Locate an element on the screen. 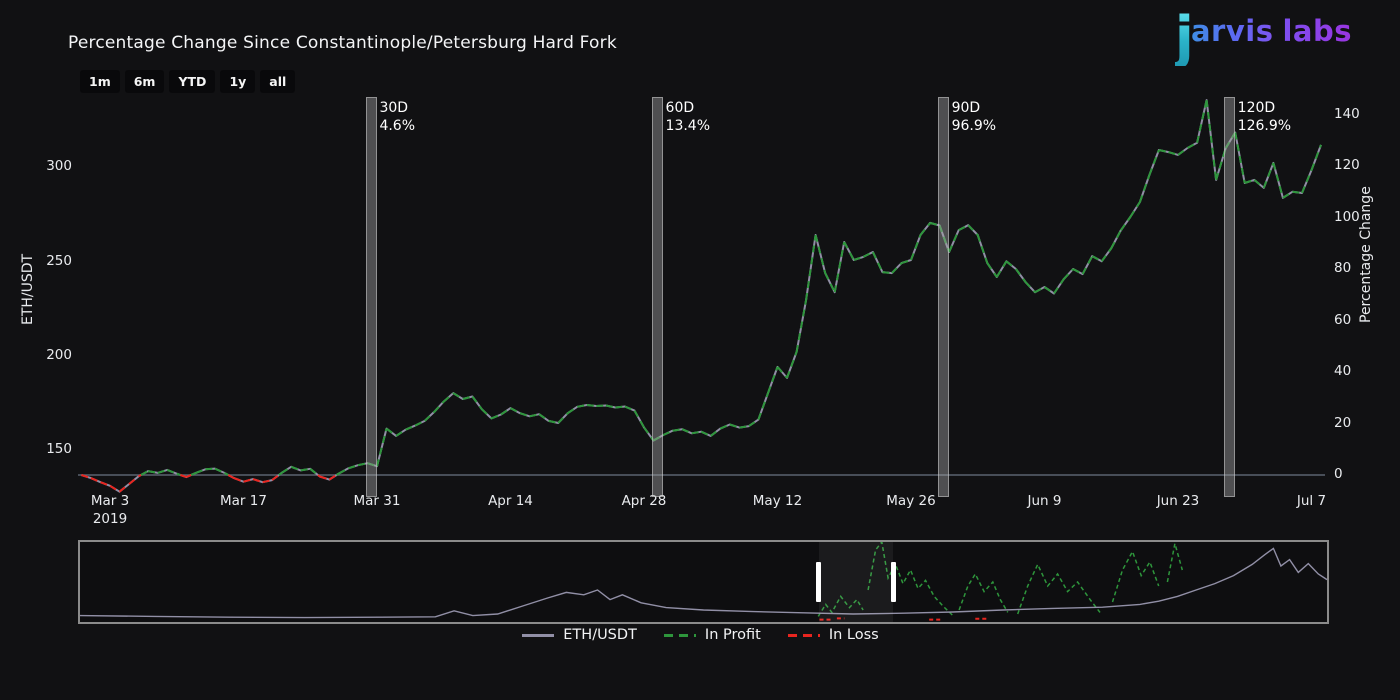 The width and height of the screenshot is (1400, 700). x-axis-tick-text: Jun 9 is located at coordinates (1044, 501).